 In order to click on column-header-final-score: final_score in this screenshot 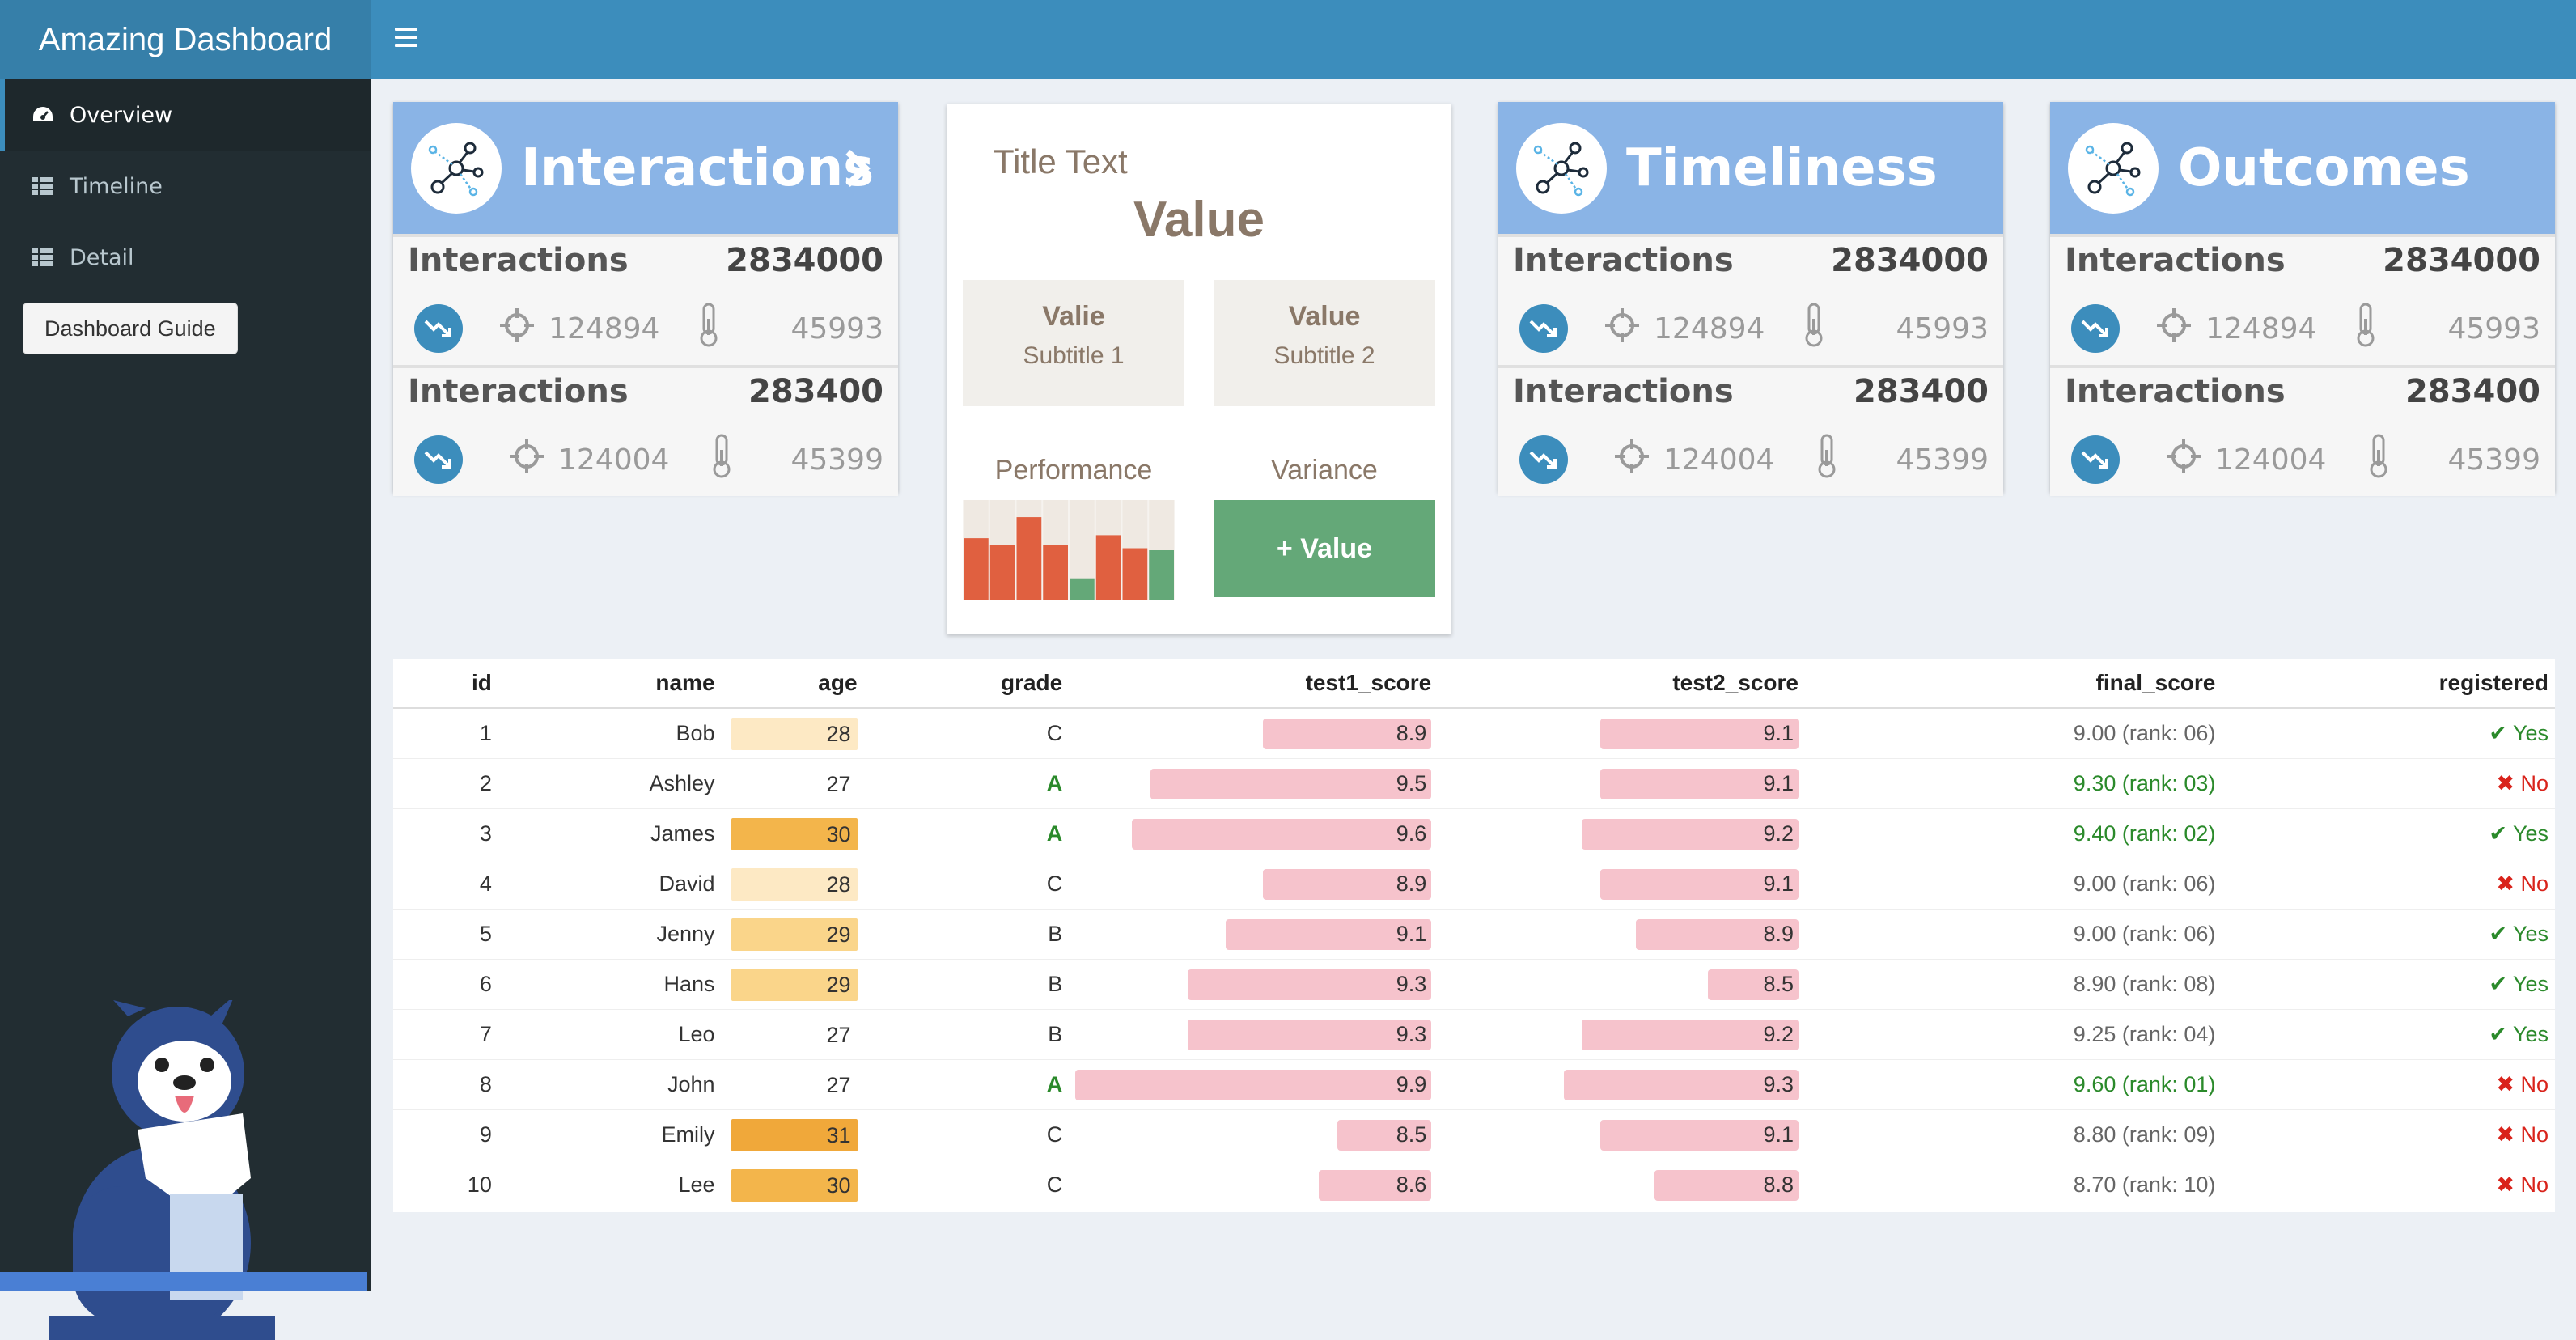, I will do `click(2013, 684)`.